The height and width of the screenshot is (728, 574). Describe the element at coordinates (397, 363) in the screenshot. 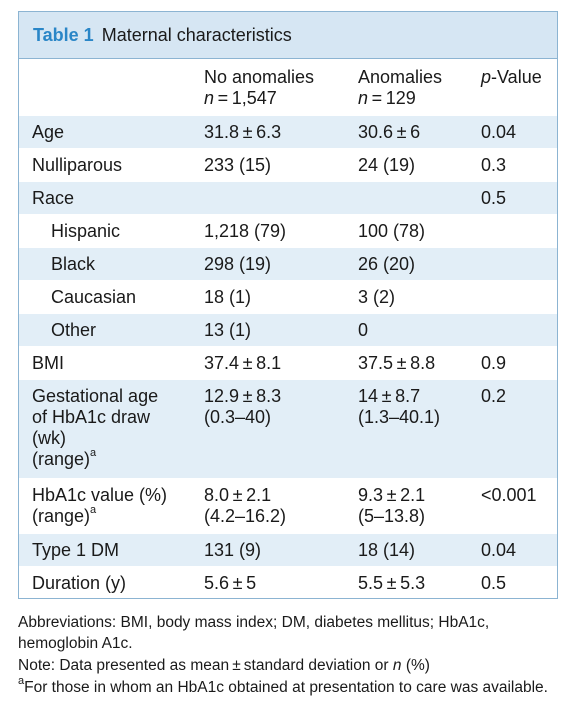

I see `cell-anomalies: 37.5 ± 8.8` at that location.